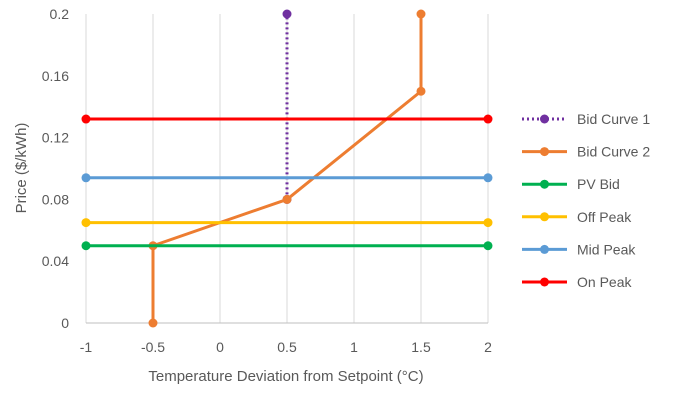 The height and width of the screenshot is (393, 688). What do you see at coordinates (421, 347) in the screenshot?
I see `x-tick-label: 1.5` at bounding box center [421, 347].